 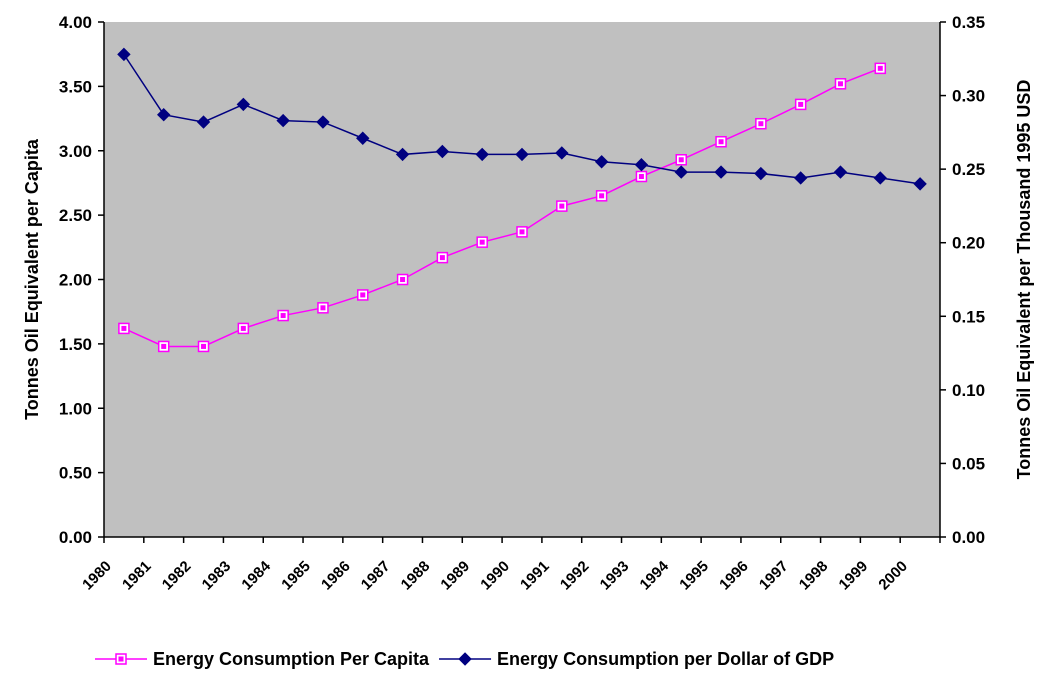 What do you see at coordinates (177, 576) in the screenshot?
I see `x-tick-label: 1982` at bounding box center [177, 576].